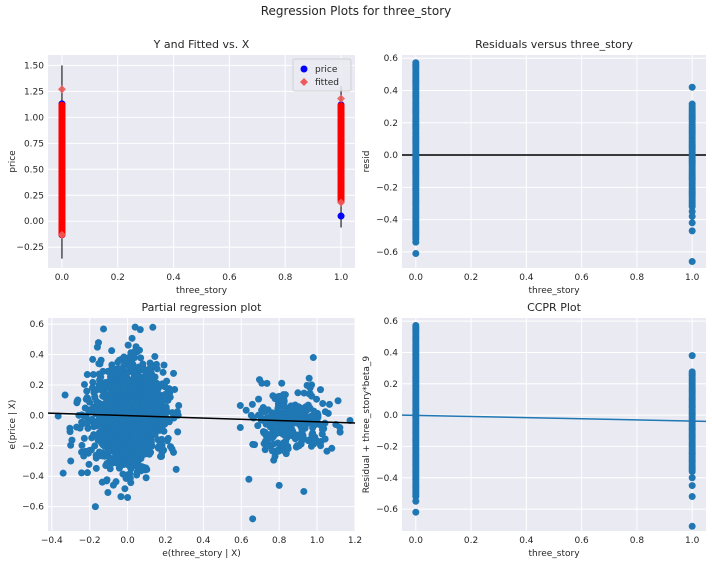 Image resolution: width=712 pixels, height=568 pixels. What do you see at coordinates (367, 425) in the screenshot?
I see `y-axis-label: Residual + three_story*beta_9` at bounding box center [367, 425].